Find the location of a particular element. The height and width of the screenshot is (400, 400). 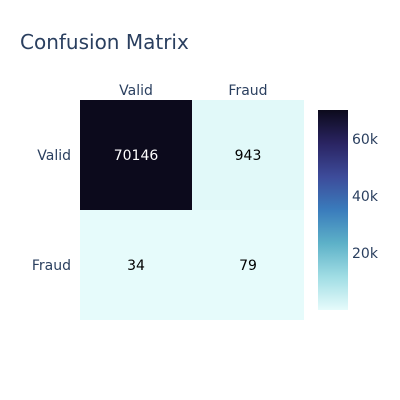

y-axis-labels: Valid Fraud is located at coordinates (51, 211).